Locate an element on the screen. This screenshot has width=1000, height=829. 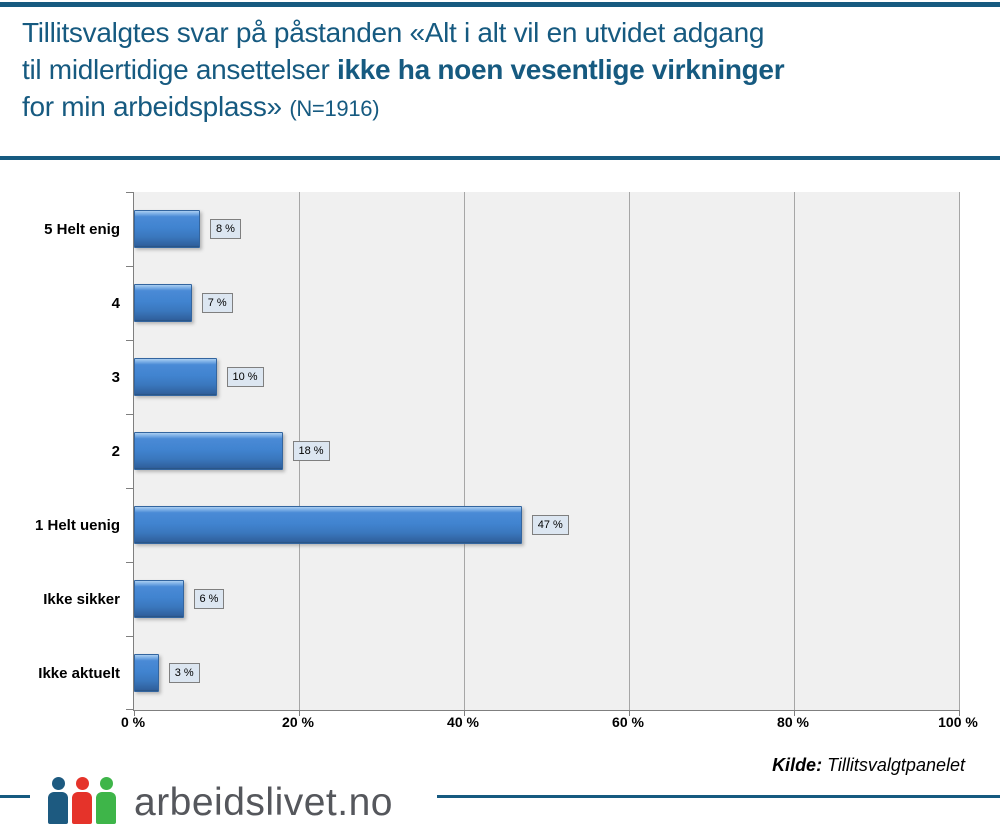
value-label: 47 % is located at coordinates (550, 525).